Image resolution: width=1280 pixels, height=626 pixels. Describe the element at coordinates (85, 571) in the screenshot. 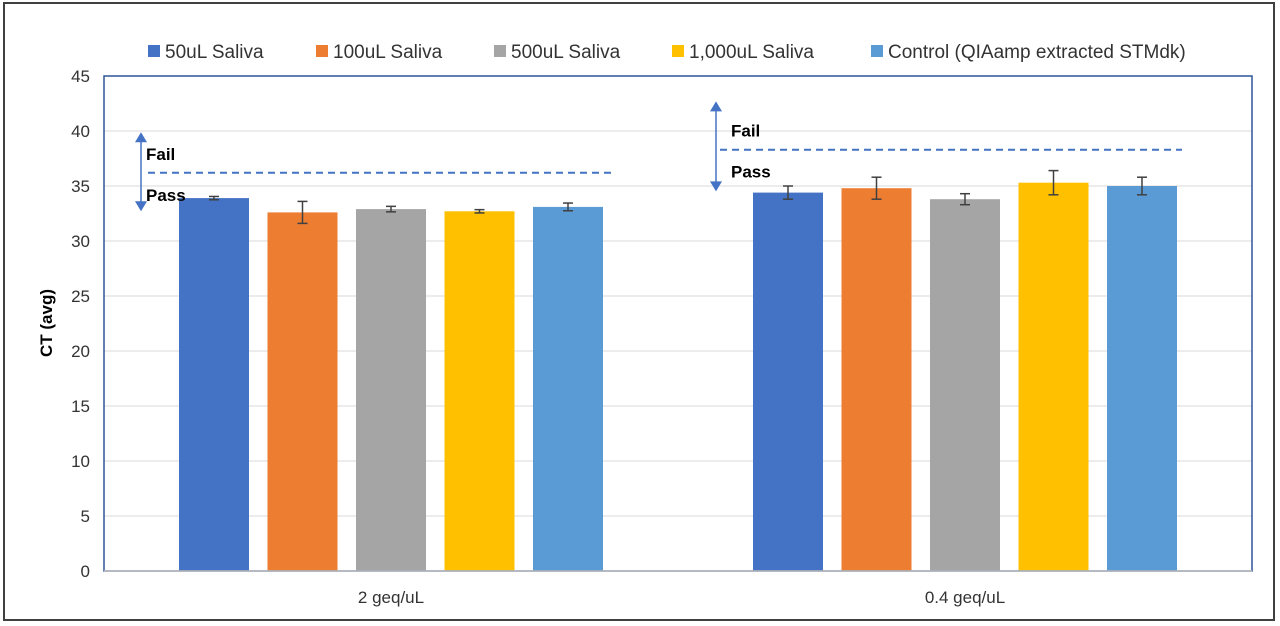

I see `y-tick-label: 0` at that location.